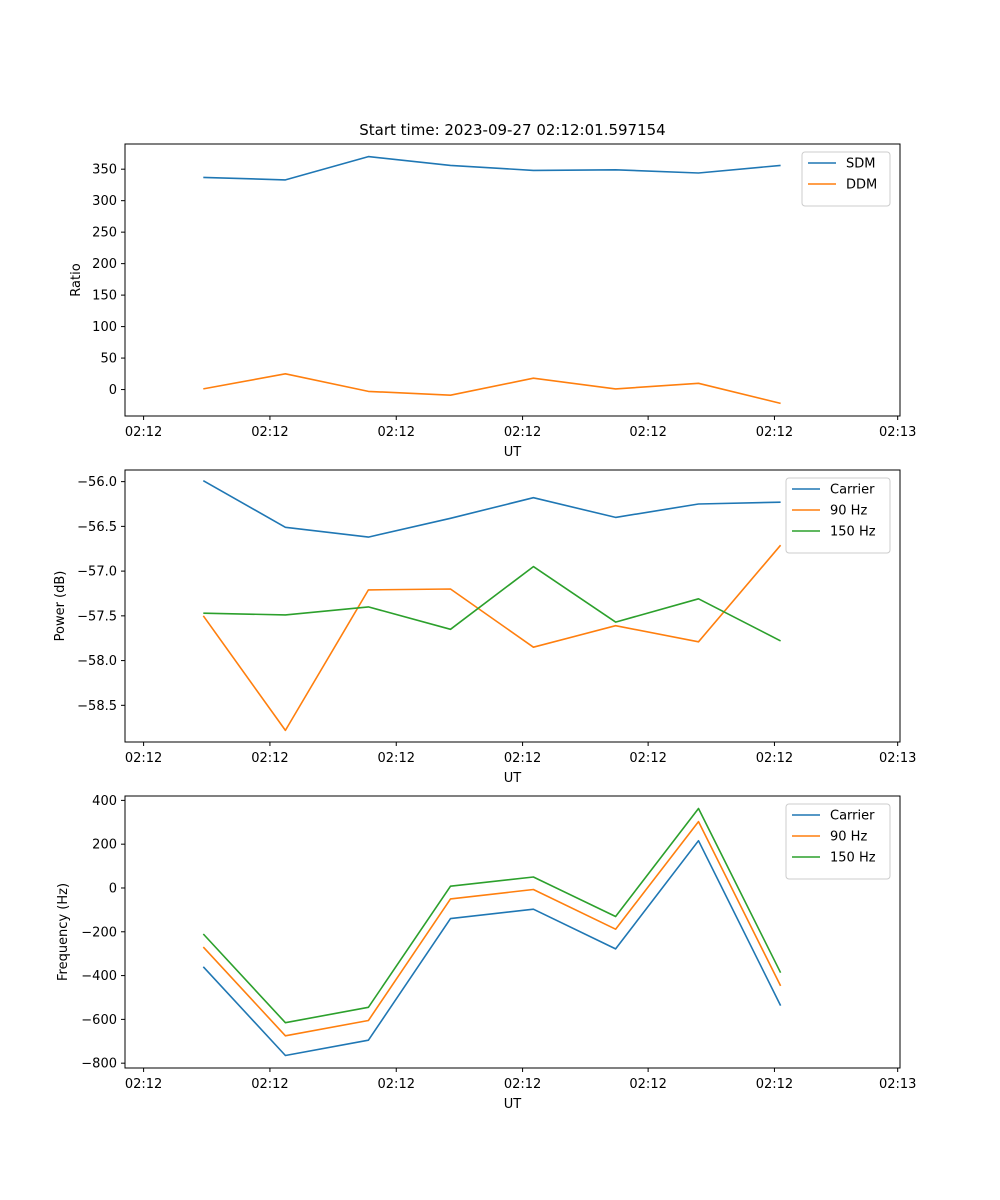  What do you see at coordinates (76, 279) in the screenshot?
I see `y-axis-label: Ratio` at bounding box center [76, 279].